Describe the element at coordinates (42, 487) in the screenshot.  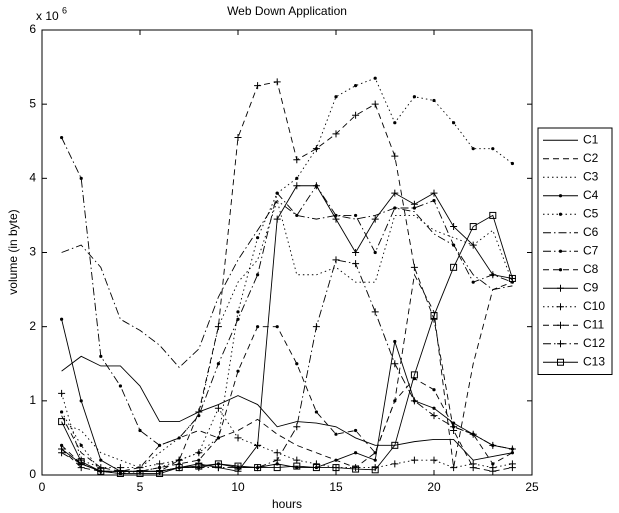
I see `x-tick-label: 0` at that location.